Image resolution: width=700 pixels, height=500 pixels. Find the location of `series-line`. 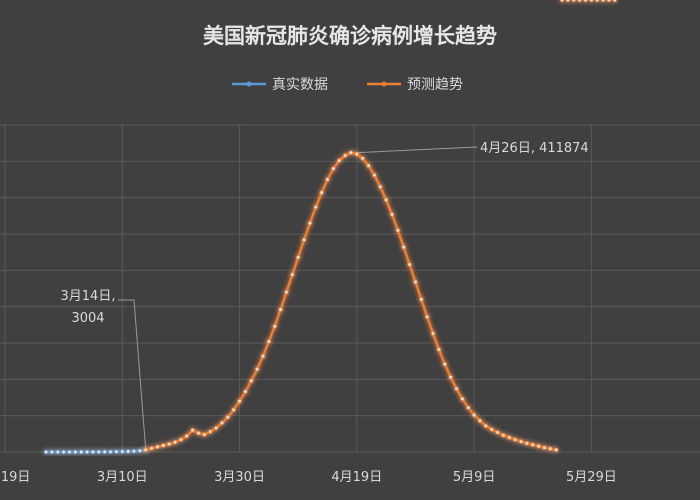

series-line is located at coordinates (96, 451).